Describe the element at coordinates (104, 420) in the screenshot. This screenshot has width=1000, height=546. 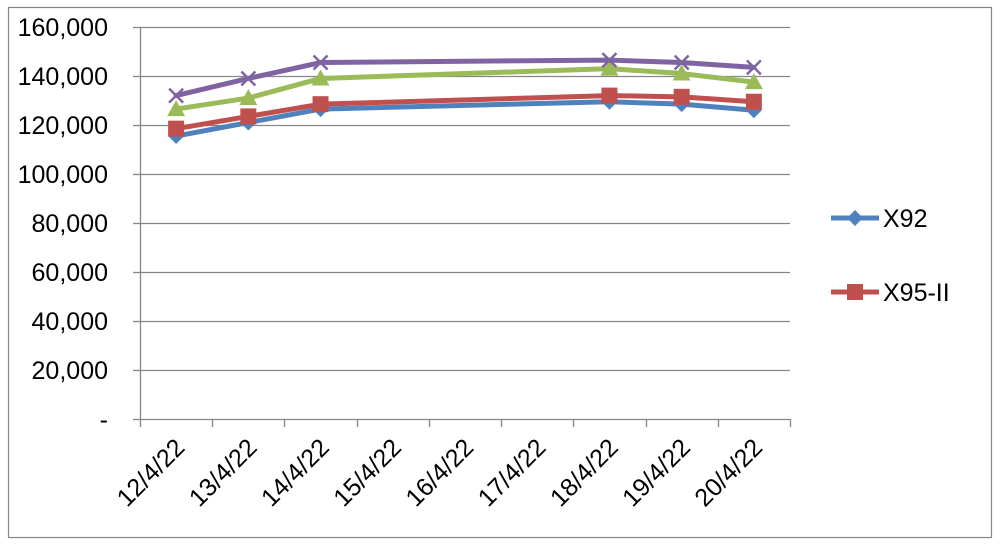
I see `y-tick-label: -` at that location.